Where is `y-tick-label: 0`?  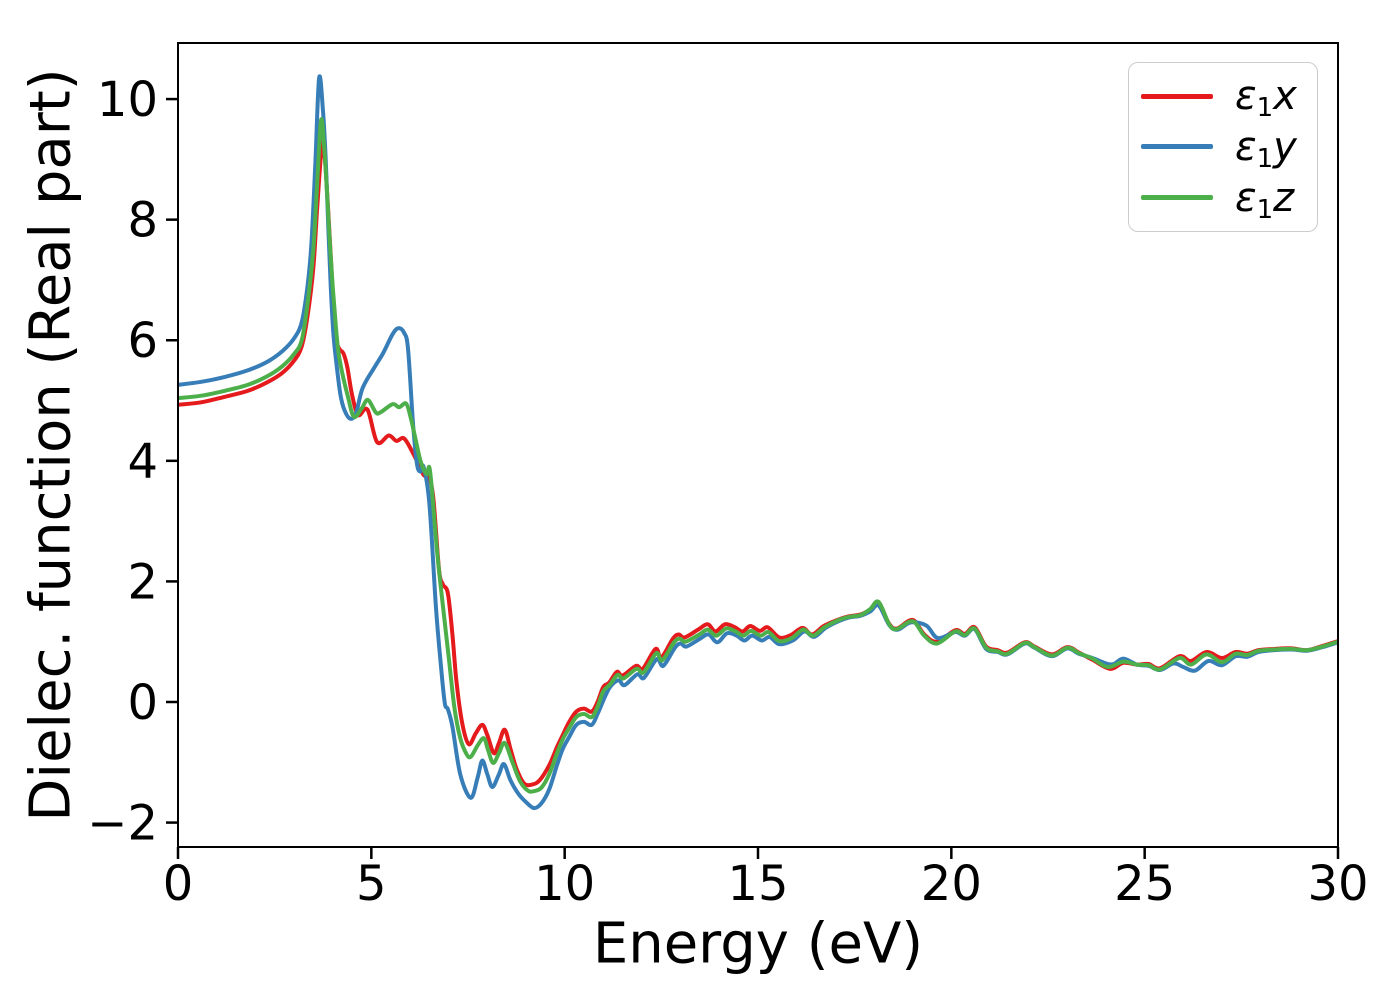 y-tick-label: 0 is located at coordinates (142, 703).